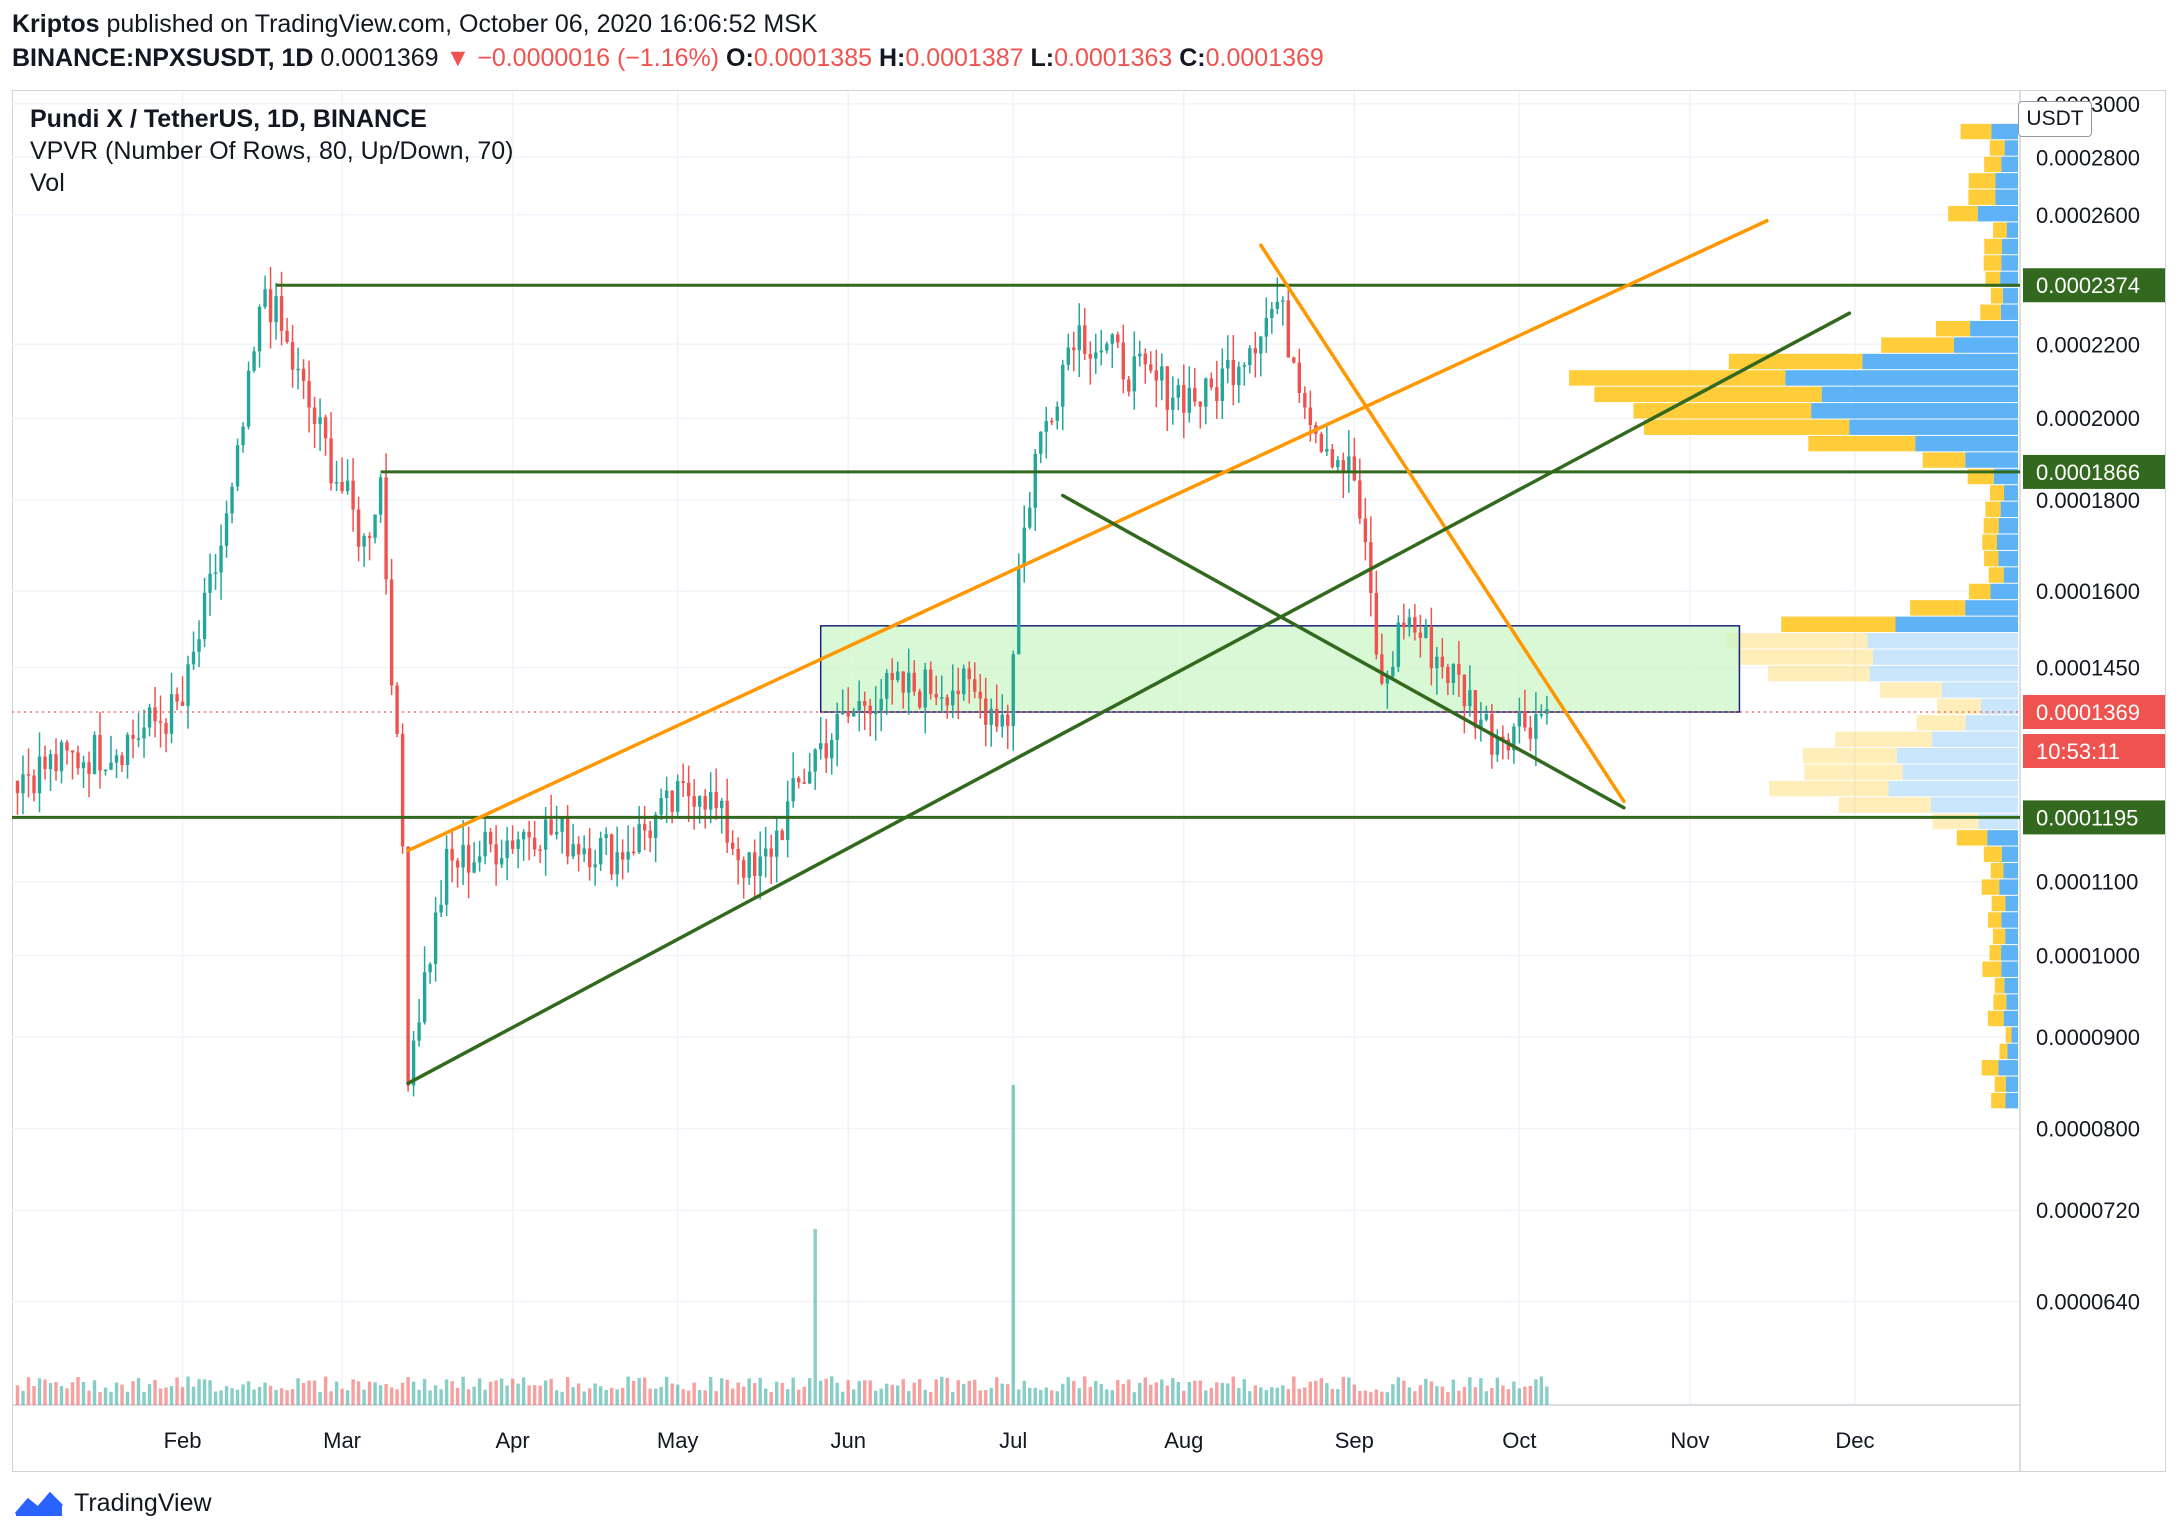 The width and height of the screenshot is (2178, 1540). Describe the element at coordinates (2087, 817) in the screenshot. I see `price-tag-label: 0.0001195` at that location.